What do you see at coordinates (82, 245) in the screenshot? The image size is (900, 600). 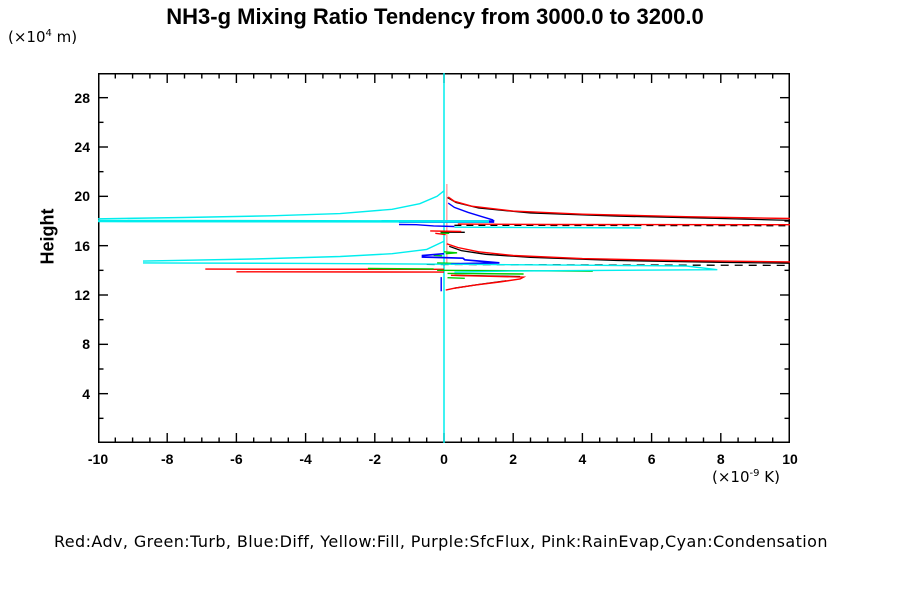 I see `y-tick-label: 16` at bounding box center [82, 245].